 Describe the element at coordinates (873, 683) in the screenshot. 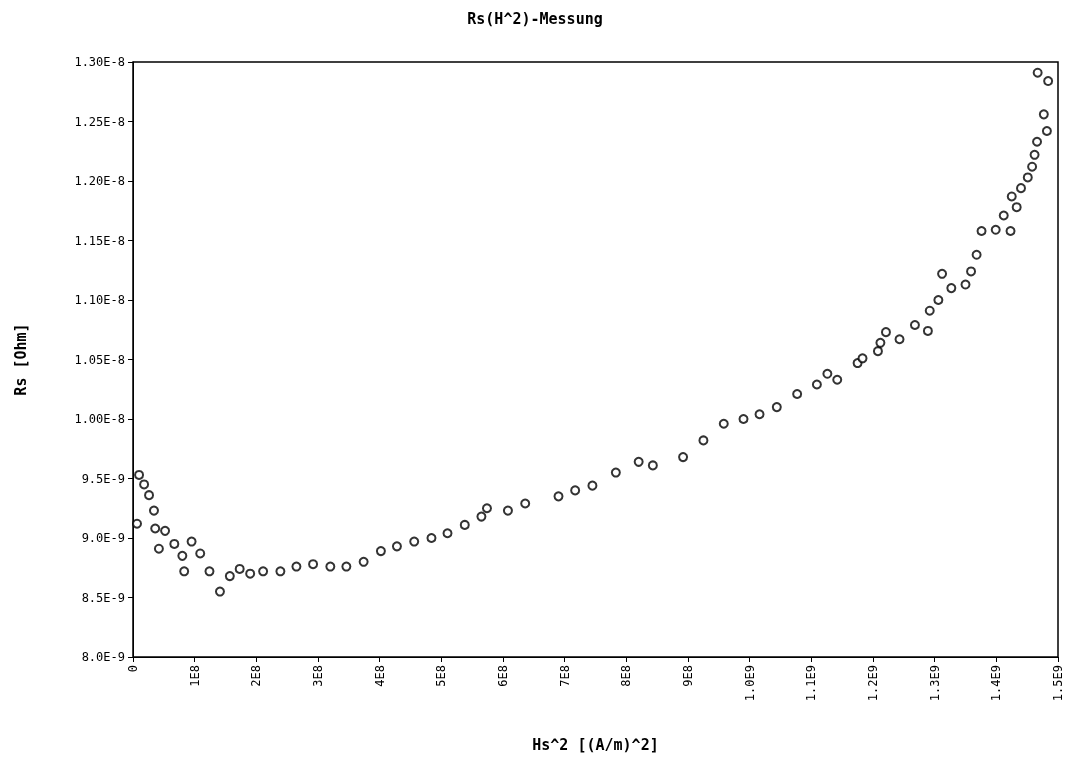

I see `x-tick-label: 1.2E9` at that location.